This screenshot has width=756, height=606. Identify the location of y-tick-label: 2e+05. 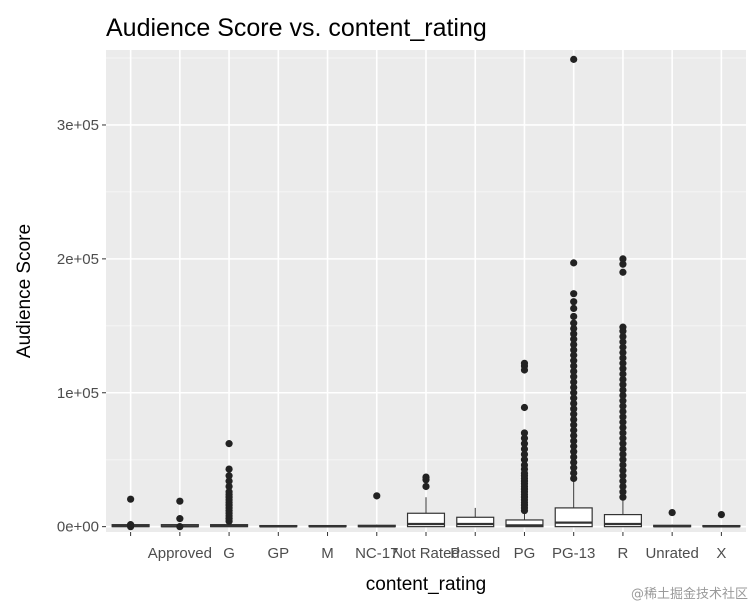
(78, 259).